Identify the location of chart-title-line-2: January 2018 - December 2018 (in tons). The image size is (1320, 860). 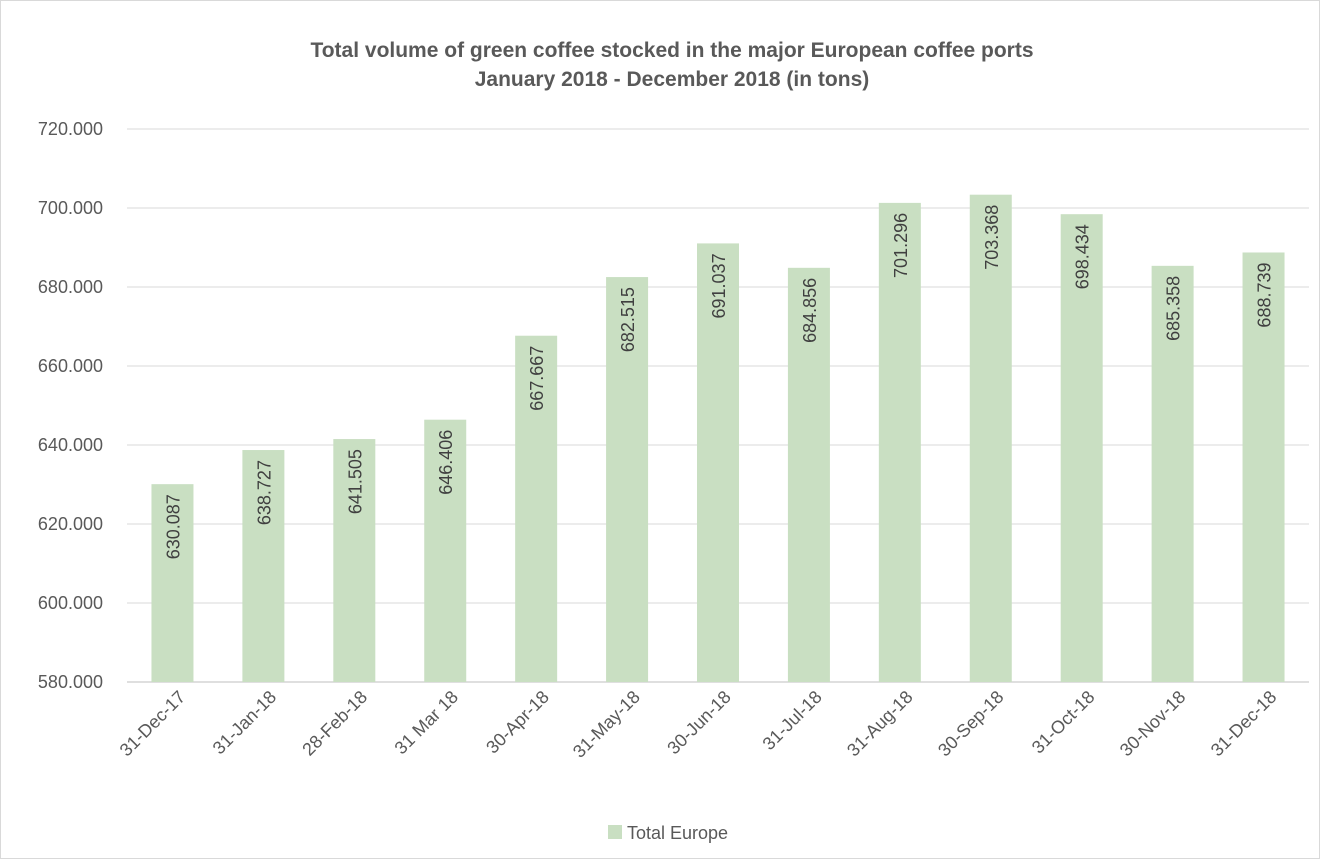
(672, 79).